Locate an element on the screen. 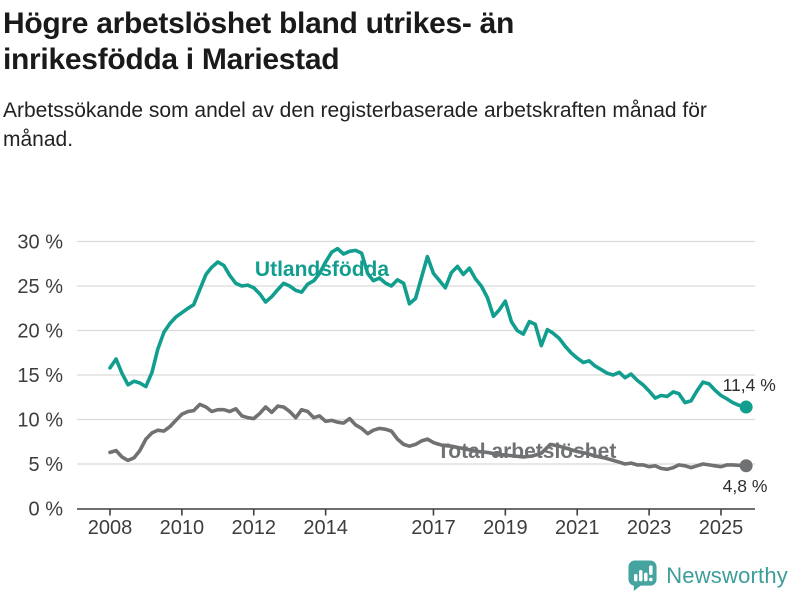 The image size is (800, 600). total-arbetsloshet-end-dot is located at coordinates (746, 466).